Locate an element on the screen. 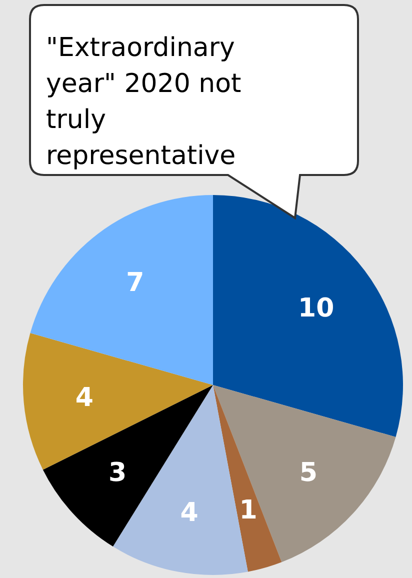 Image resolution: width=412 pixels, height=578 pixels. data-label: 10 is located at coordinates (316, 308).